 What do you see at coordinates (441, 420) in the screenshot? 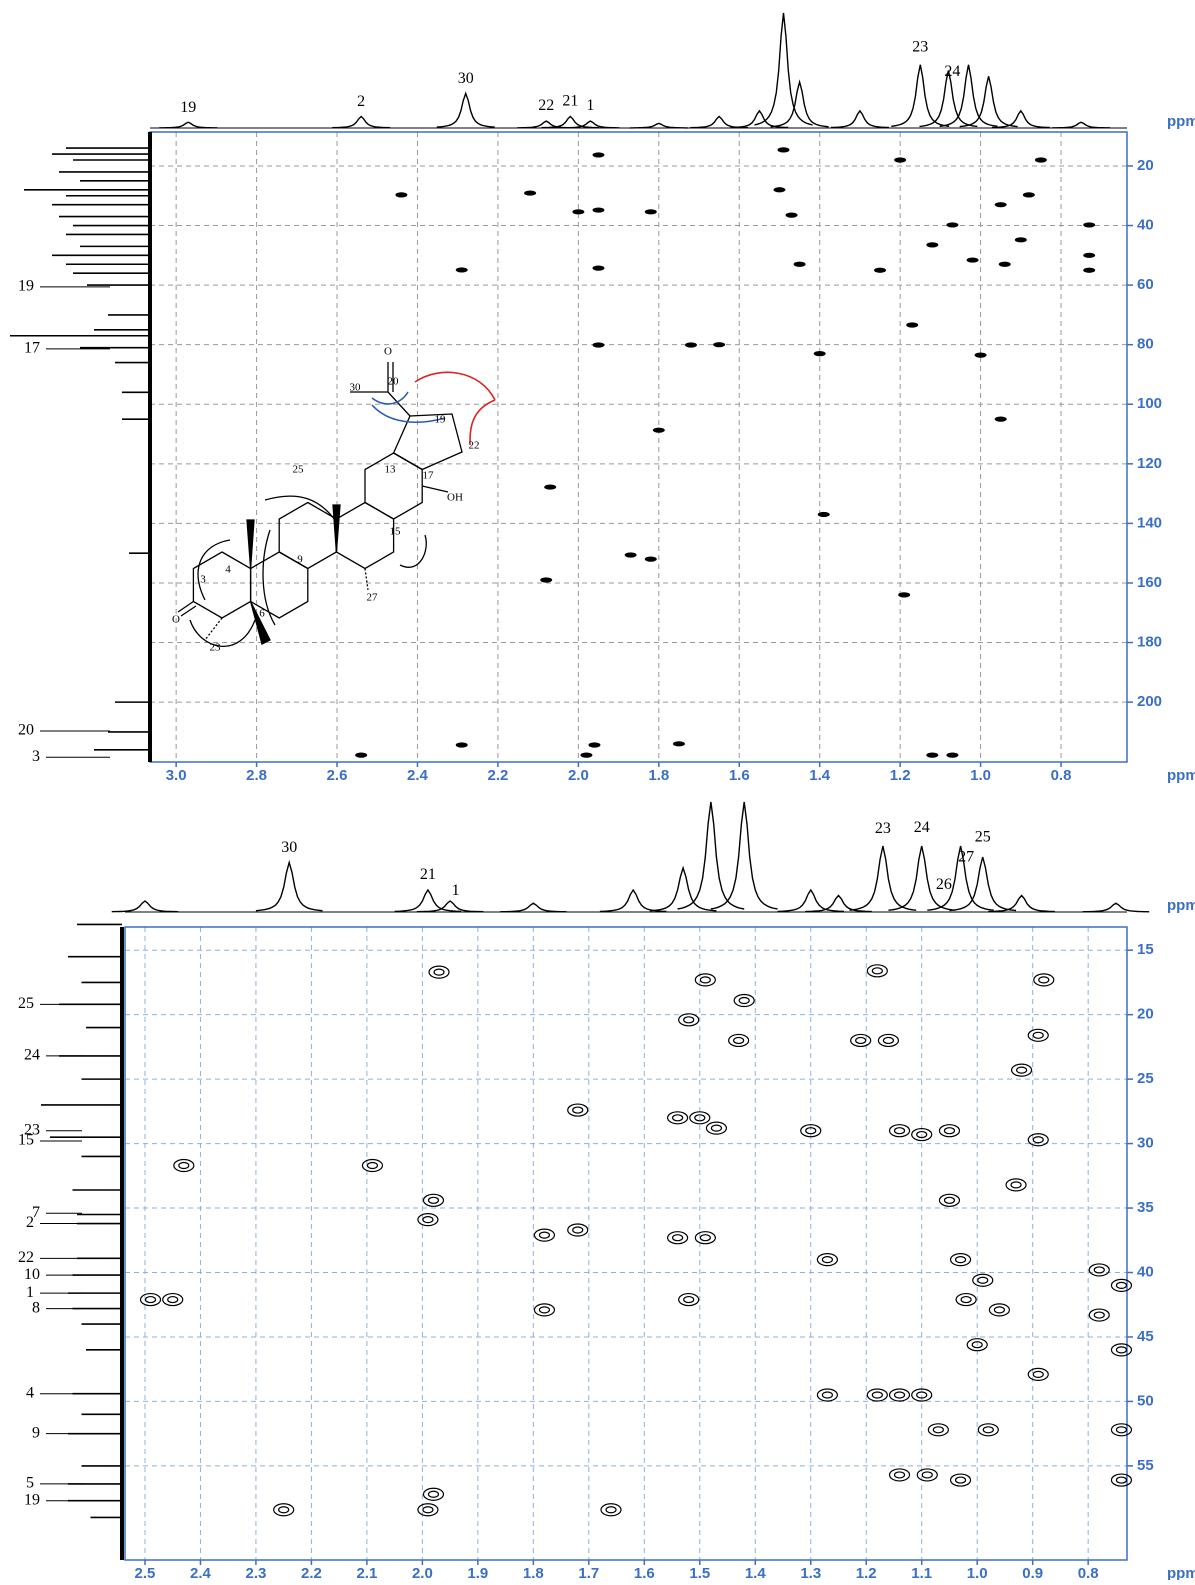
I see `atom-label: 19` at bounding box center [441, 420].